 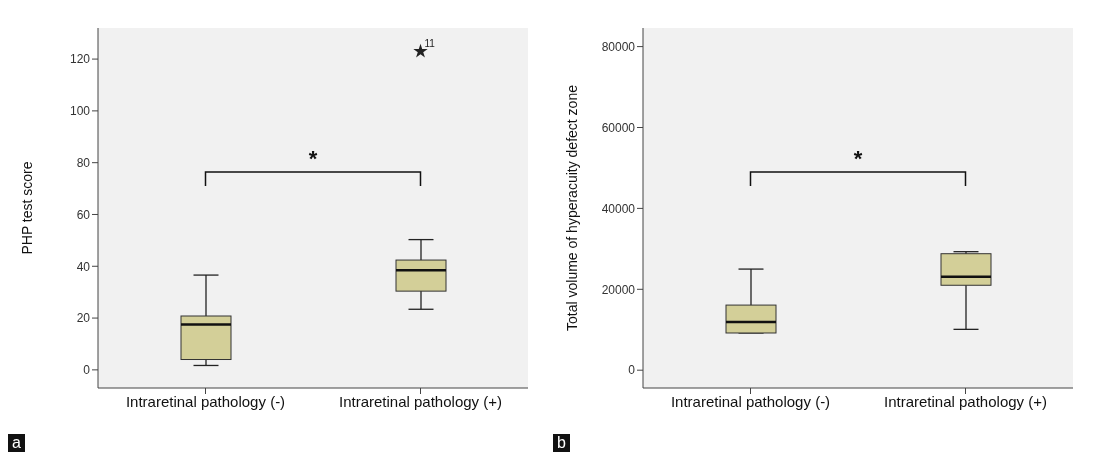 What do you see at coordinates (618, 46) in the screenshot?
I see `y-tick-label: 80000` at bounding box center [618, 46].